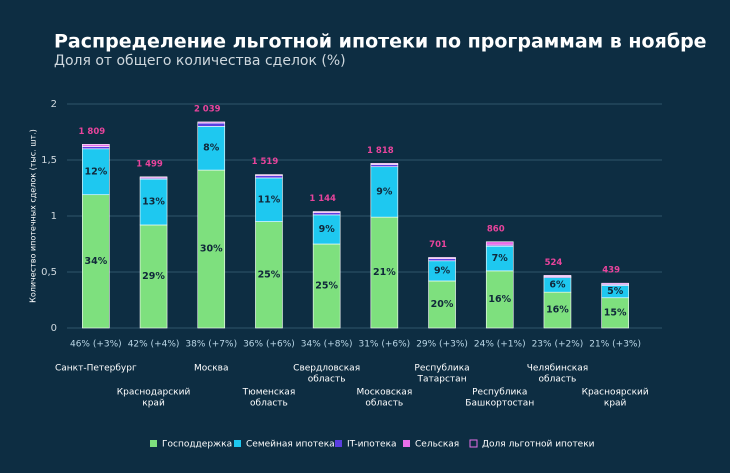 The height and width of the screenshot is (473, 730). I want to click on share-label: 38% (+7%), so click(211, 345).